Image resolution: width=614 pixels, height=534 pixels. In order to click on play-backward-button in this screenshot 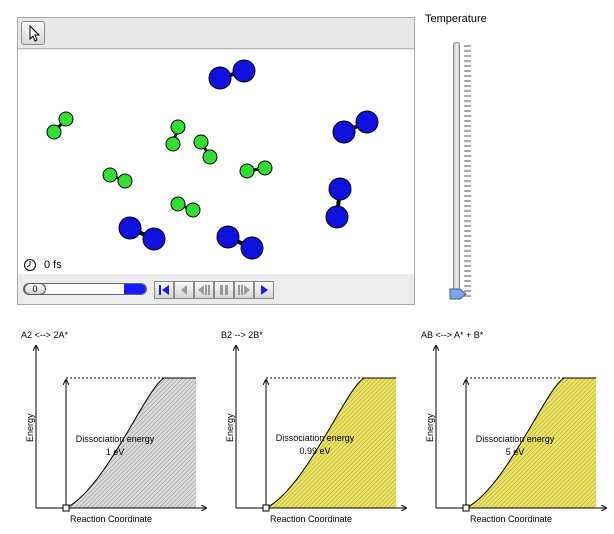, I will do `click(204, 290)`.